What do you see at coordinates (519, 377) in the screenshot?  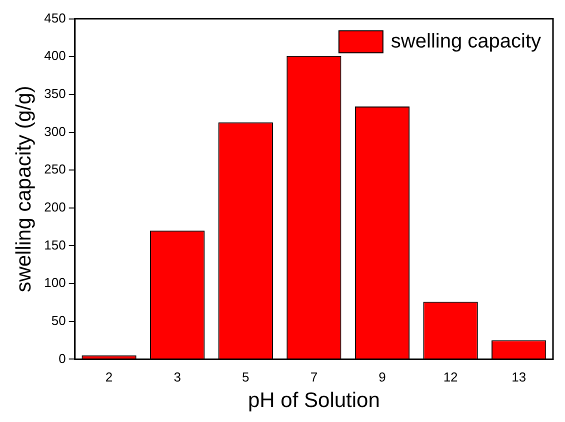 I see `x-tick-label: 13` at bounding box center [519, 377].